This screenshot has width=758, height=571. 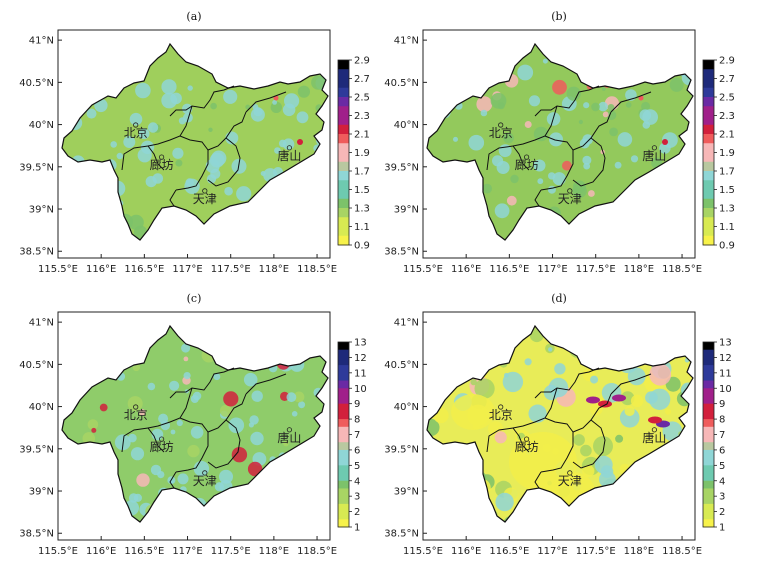 What do you see at coordinates (194, 298) in the screenshot?
I see `panel-label: (c)` at bounding box center [194, 298].